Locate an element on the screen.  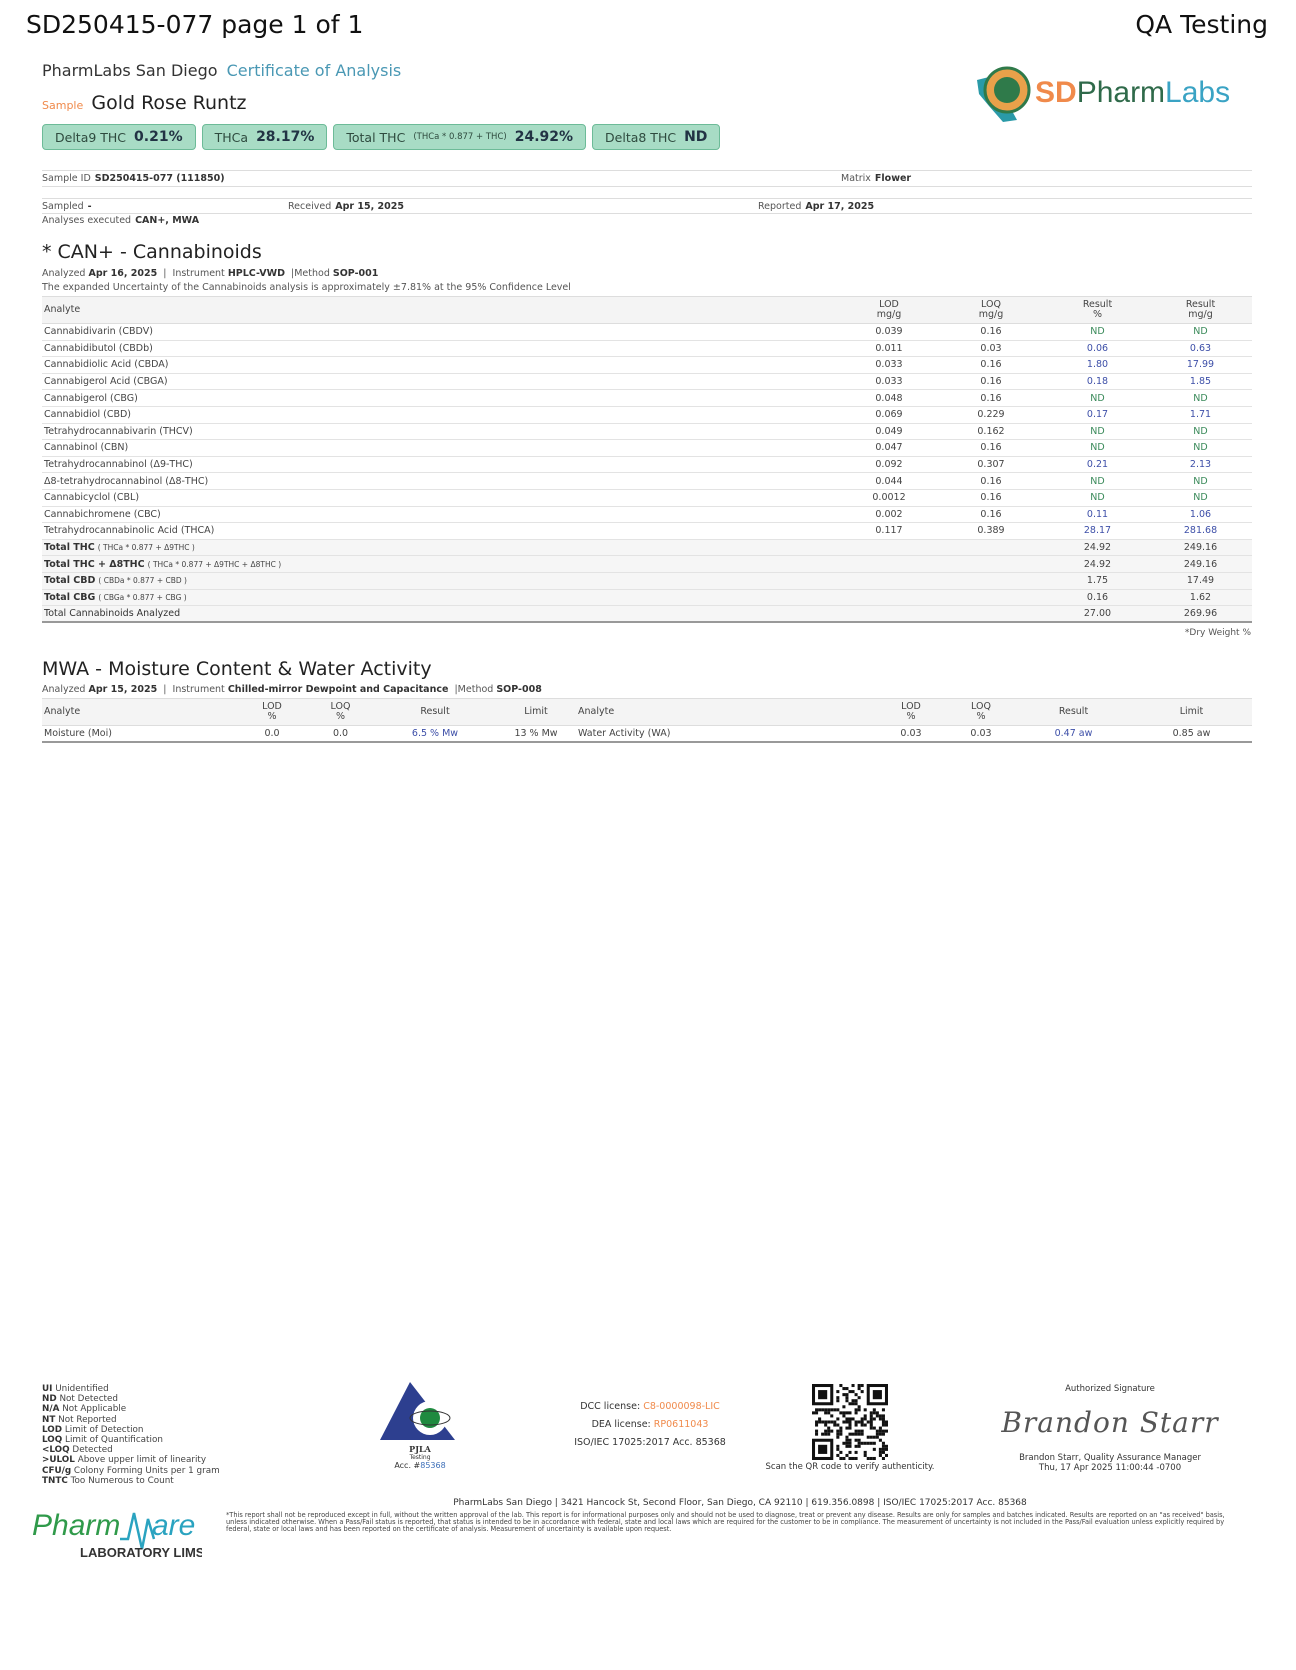
badge-thca: THCa 28.17% is located at coordinates (264, 137).